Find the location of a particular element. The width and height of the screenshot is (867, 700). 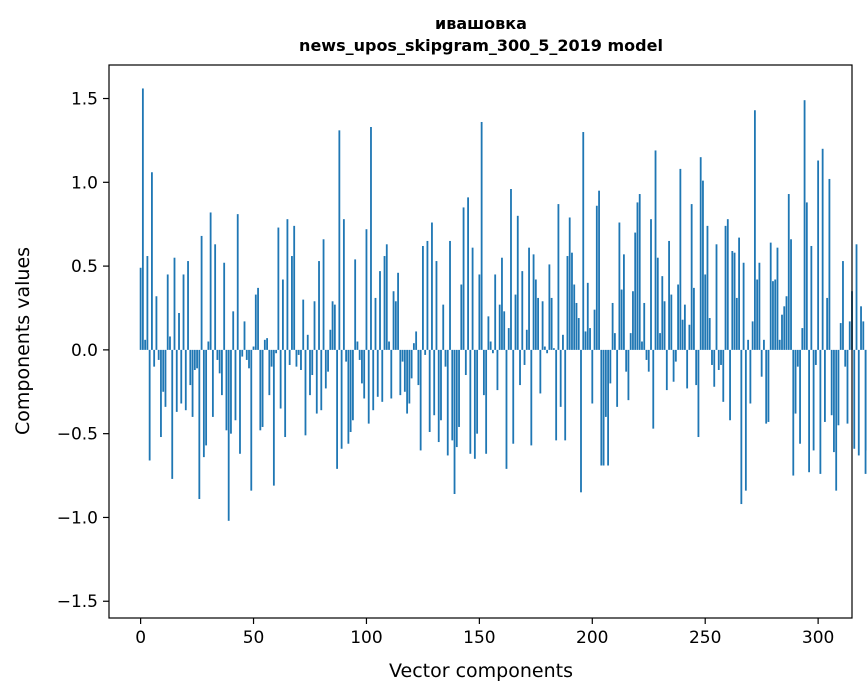

x-tick-label: 0 is located at coordinates (140, 638).